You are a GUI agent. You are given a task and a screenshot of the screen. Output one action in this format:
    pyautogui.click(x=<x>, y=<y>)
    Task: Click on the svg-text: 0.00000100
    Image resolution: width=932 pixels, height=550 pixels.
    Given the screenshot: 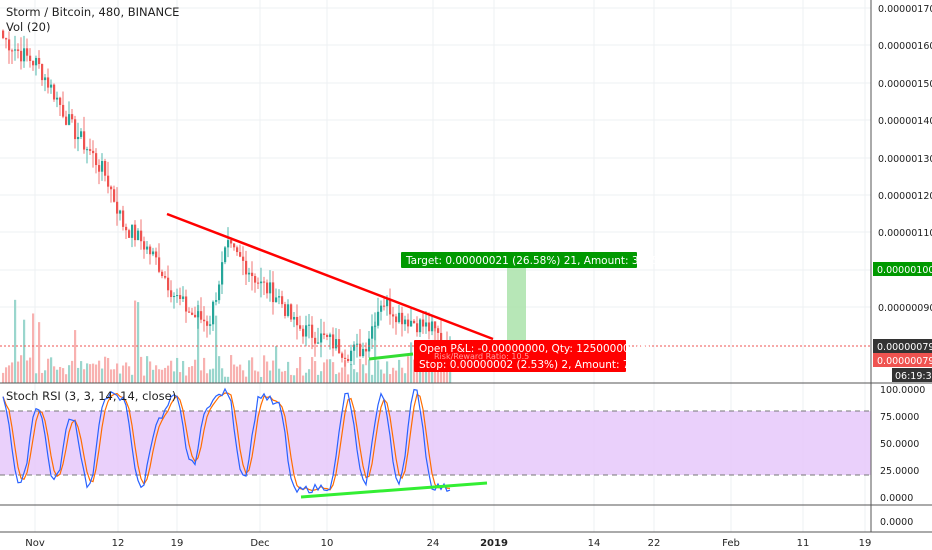 What is the action you would take?
    pyautogui.click(x=904, y=270)
    